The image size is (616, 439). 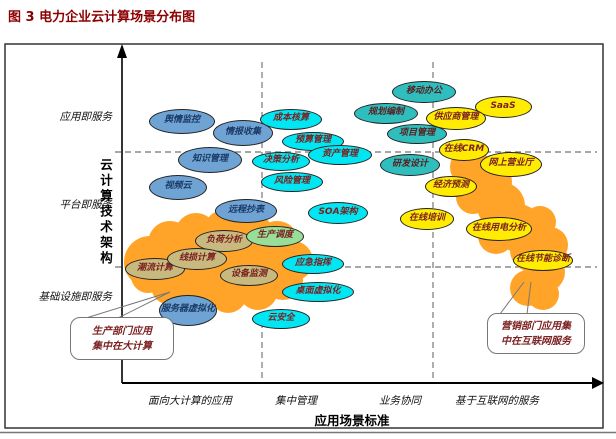 I want to click on scenario-bubble: 生产调度, so click(x=275, y=236).